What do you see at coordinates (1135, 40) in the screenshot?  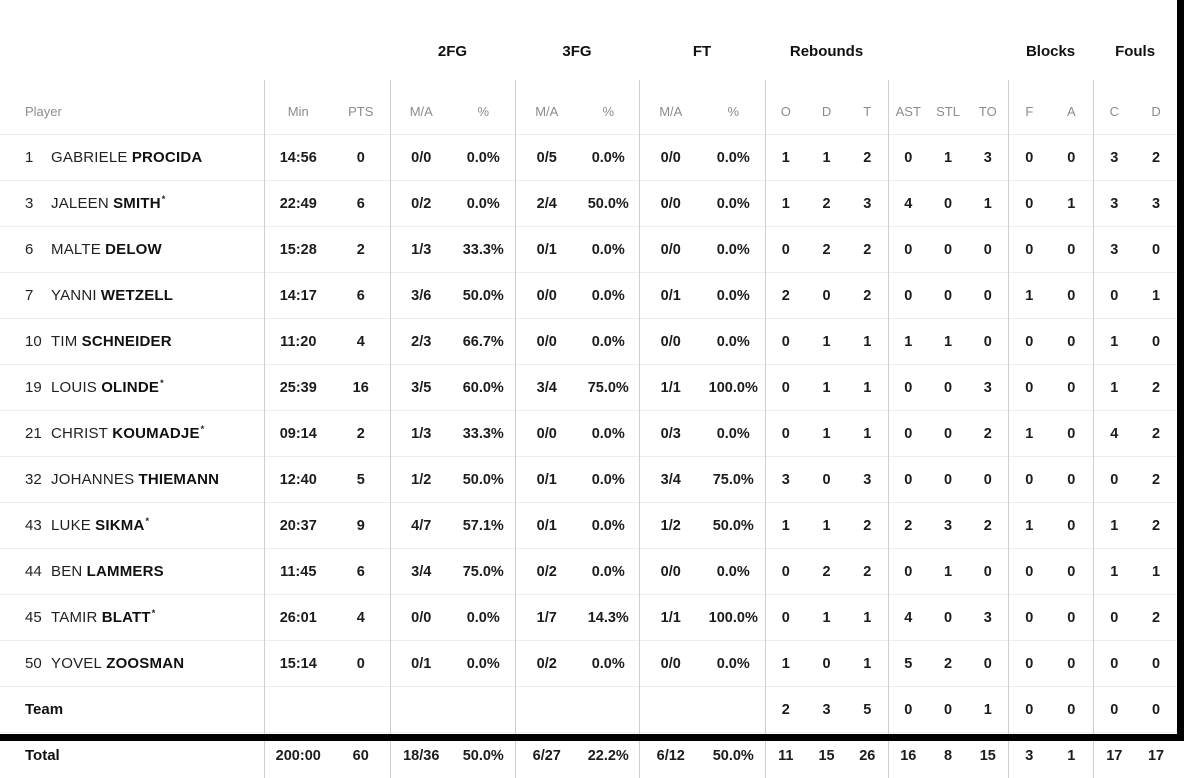 I see `group-header-fouls: Fouls` at bounding box center [1135, 40].